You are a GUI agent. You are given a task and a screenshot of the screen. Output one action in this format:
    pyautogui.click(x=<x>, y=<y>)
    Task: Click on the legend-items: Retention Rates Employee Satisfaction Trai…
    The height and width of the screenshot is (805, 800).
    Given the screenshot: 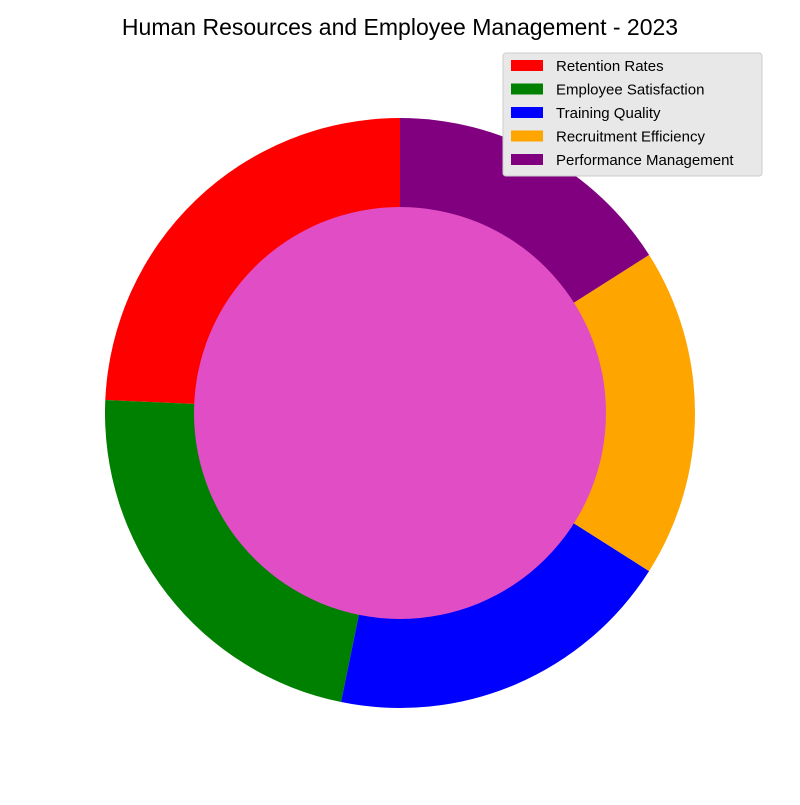 What is the action you would take?
    pyautogui.click(x=622, y=113)
    